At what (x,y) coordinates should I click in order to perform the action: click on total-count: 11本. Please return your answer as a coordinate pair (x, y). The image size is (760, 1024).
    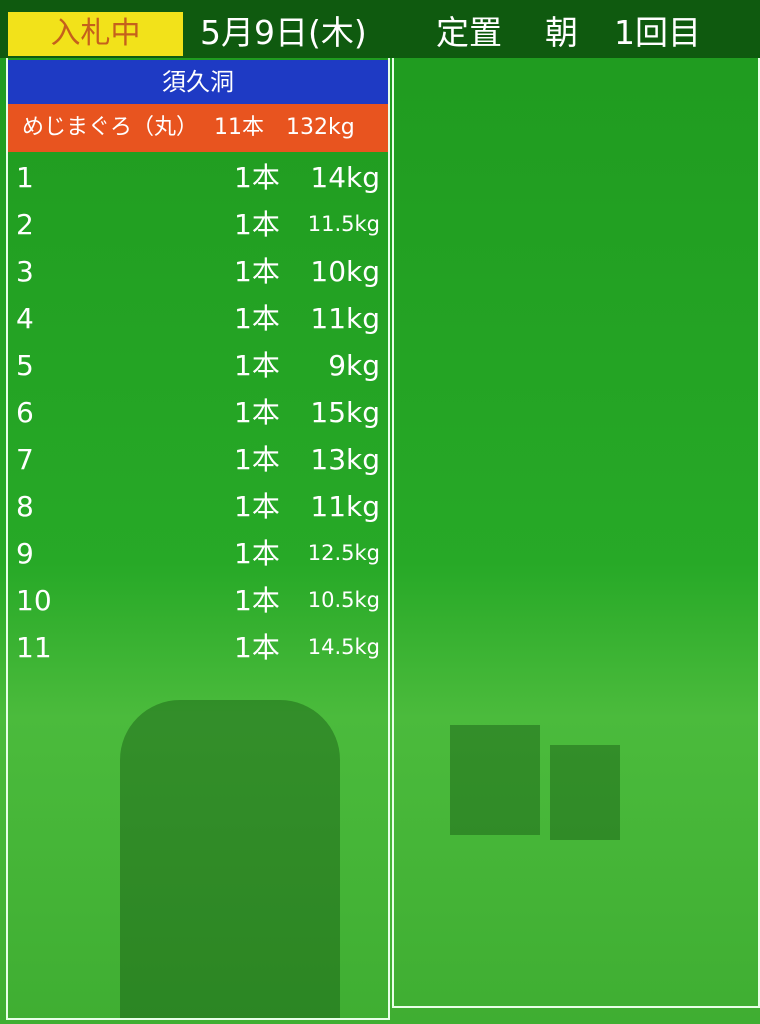
    Looking at the image, I should click on (239, 127).